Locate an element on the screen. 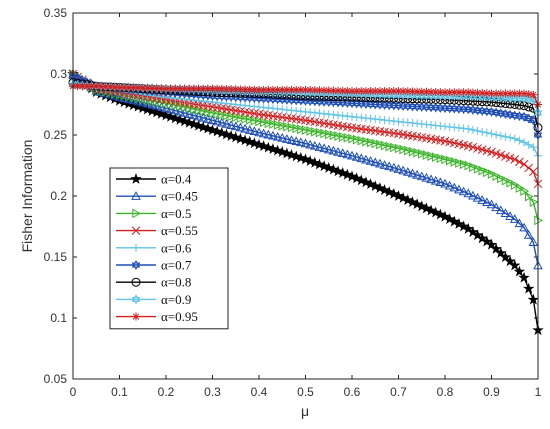 This screenshot has height=429, width=550. legend-item: α=0.7 is located at coordinates (154, 265).